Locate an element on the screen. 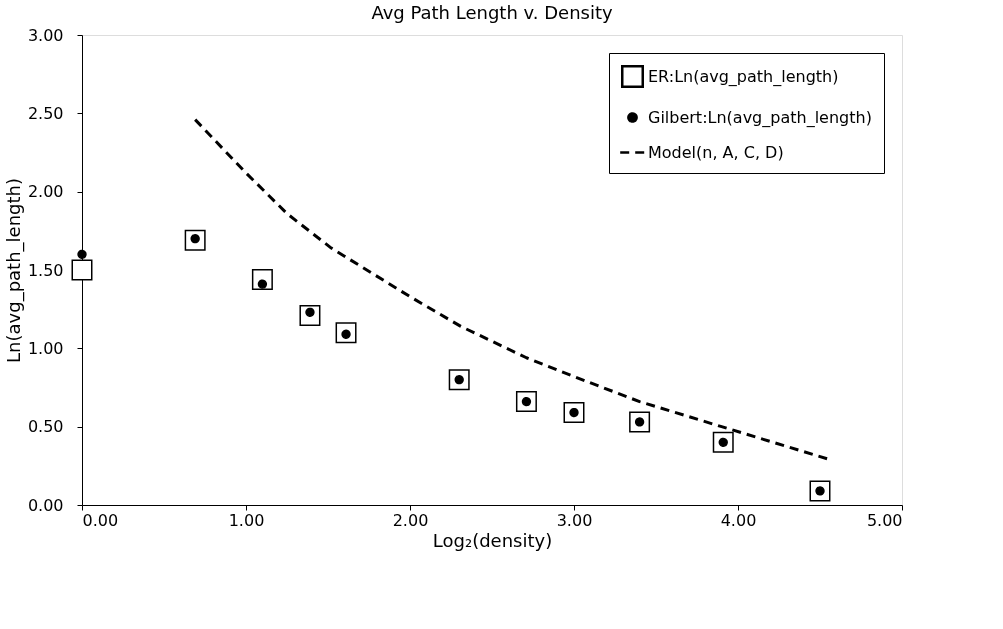 This screenshot has height=629, width=1003. y-axis-title: Ln(avg_path_length) is located at coordinates (13, 270).